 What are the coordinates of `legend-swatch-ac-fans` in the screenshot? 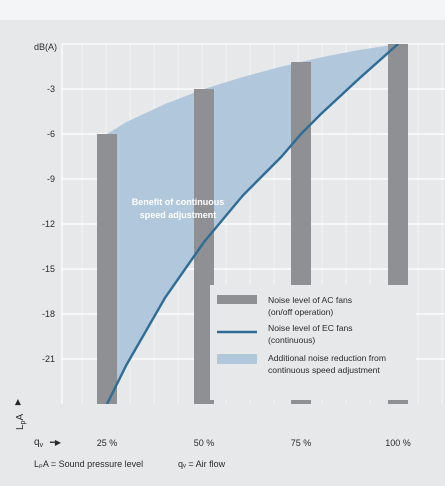 It's located at (237, 299).